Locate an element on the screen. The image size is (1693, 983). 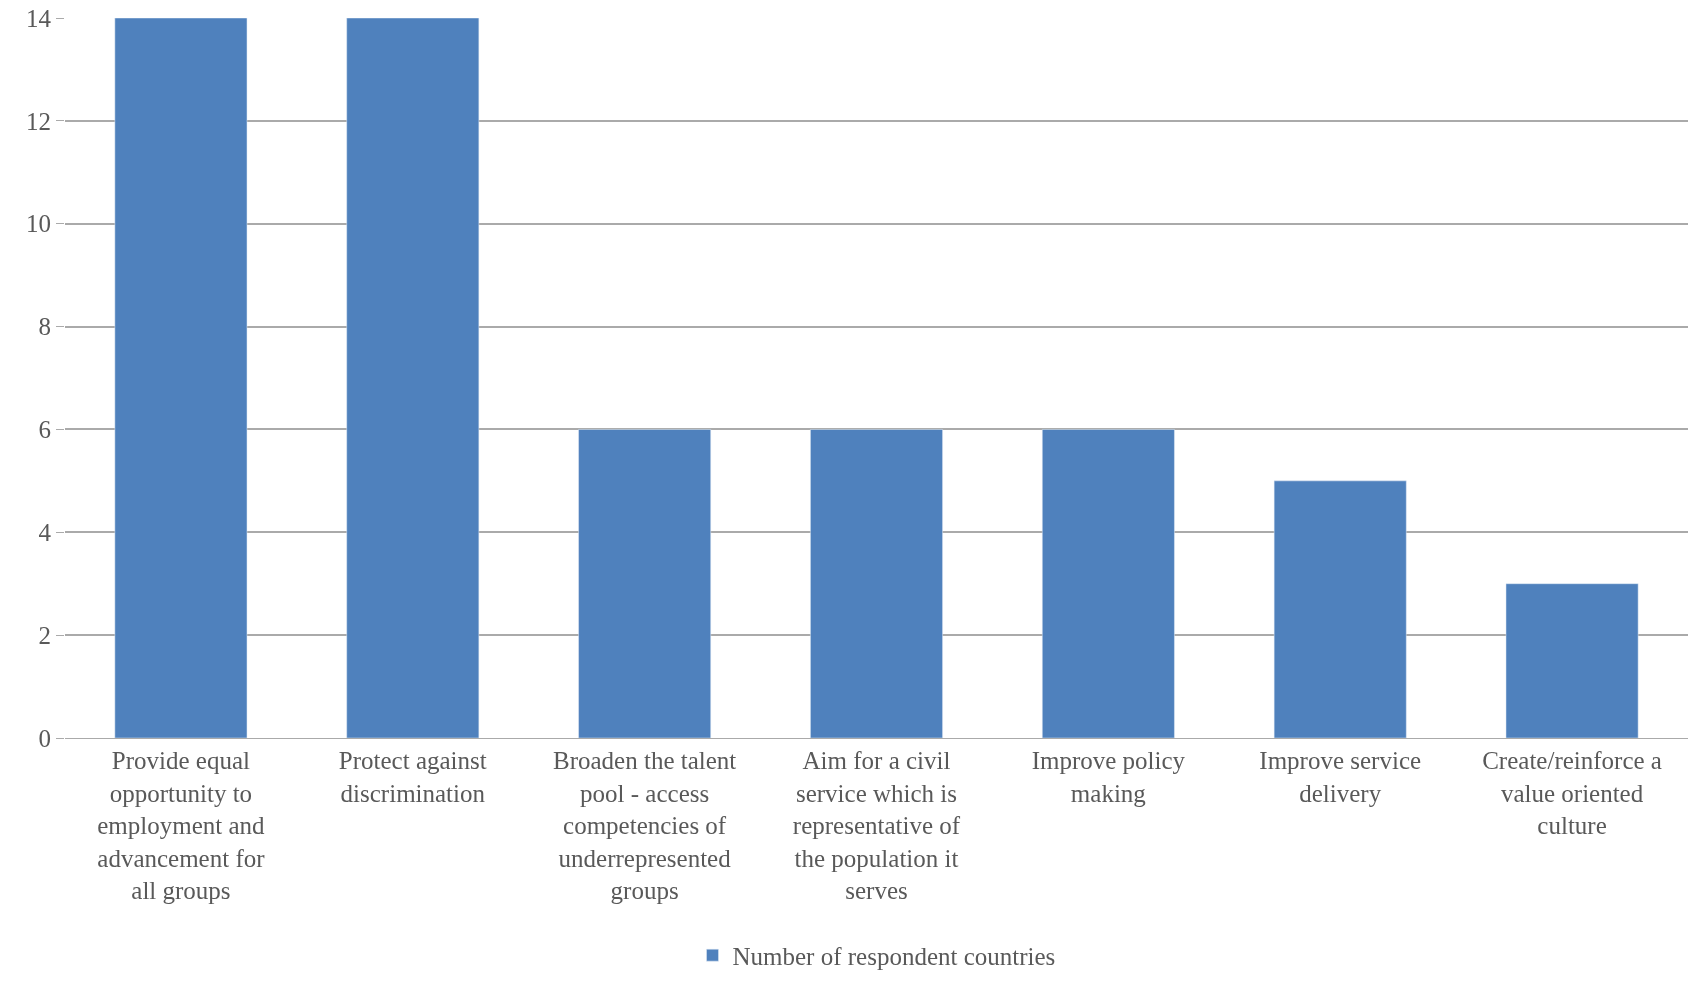
x-tick-label: Aim for a civil service which is representative of the population it serves is located at coordinates (876, 825).